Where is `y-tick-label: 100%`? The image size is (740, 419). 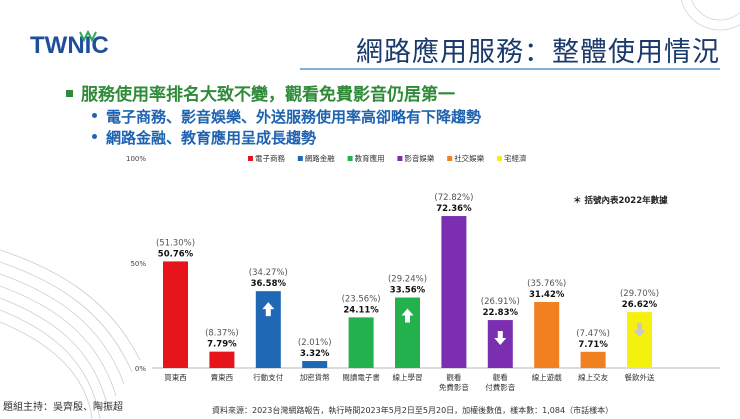
y-tick-label: 100% is located at coordinates (136, 159).